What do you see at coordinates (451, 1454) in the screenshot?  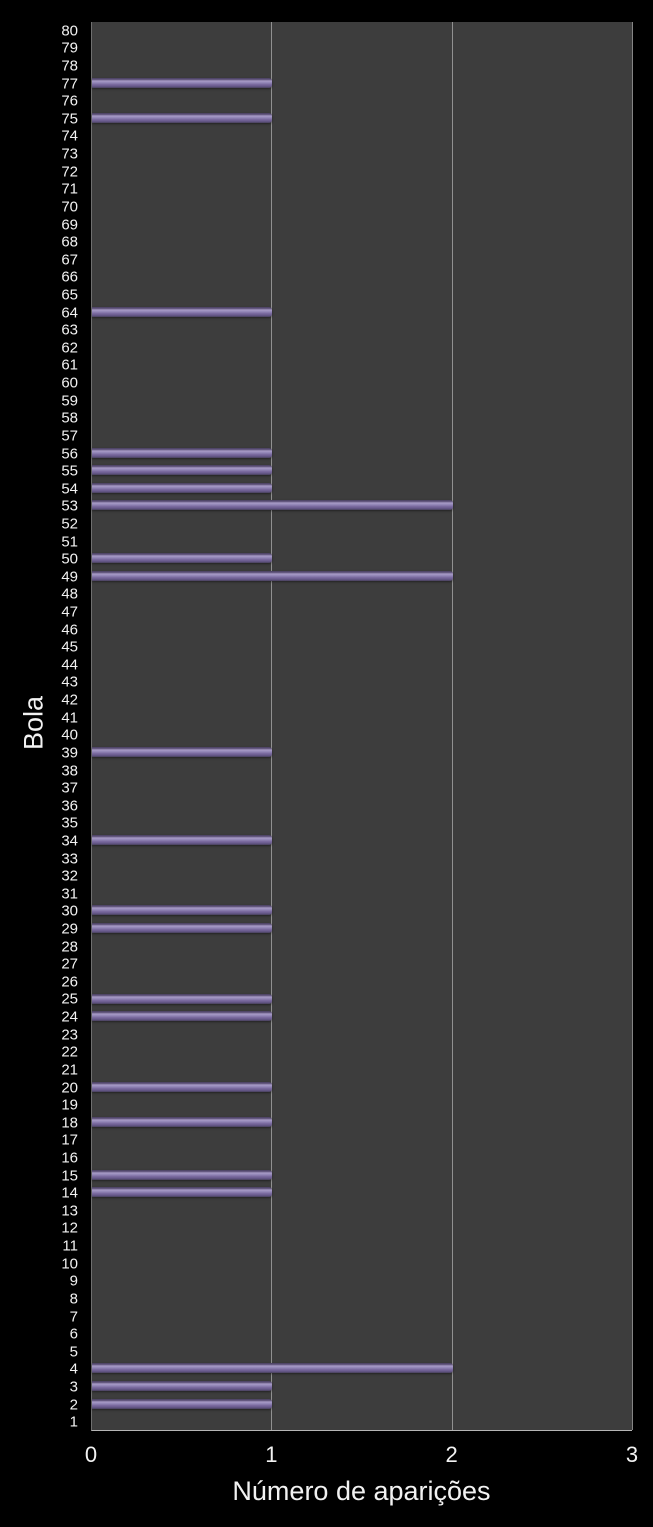 I see `x-tick-label-2: 2` at bounding box center [451, 1454].